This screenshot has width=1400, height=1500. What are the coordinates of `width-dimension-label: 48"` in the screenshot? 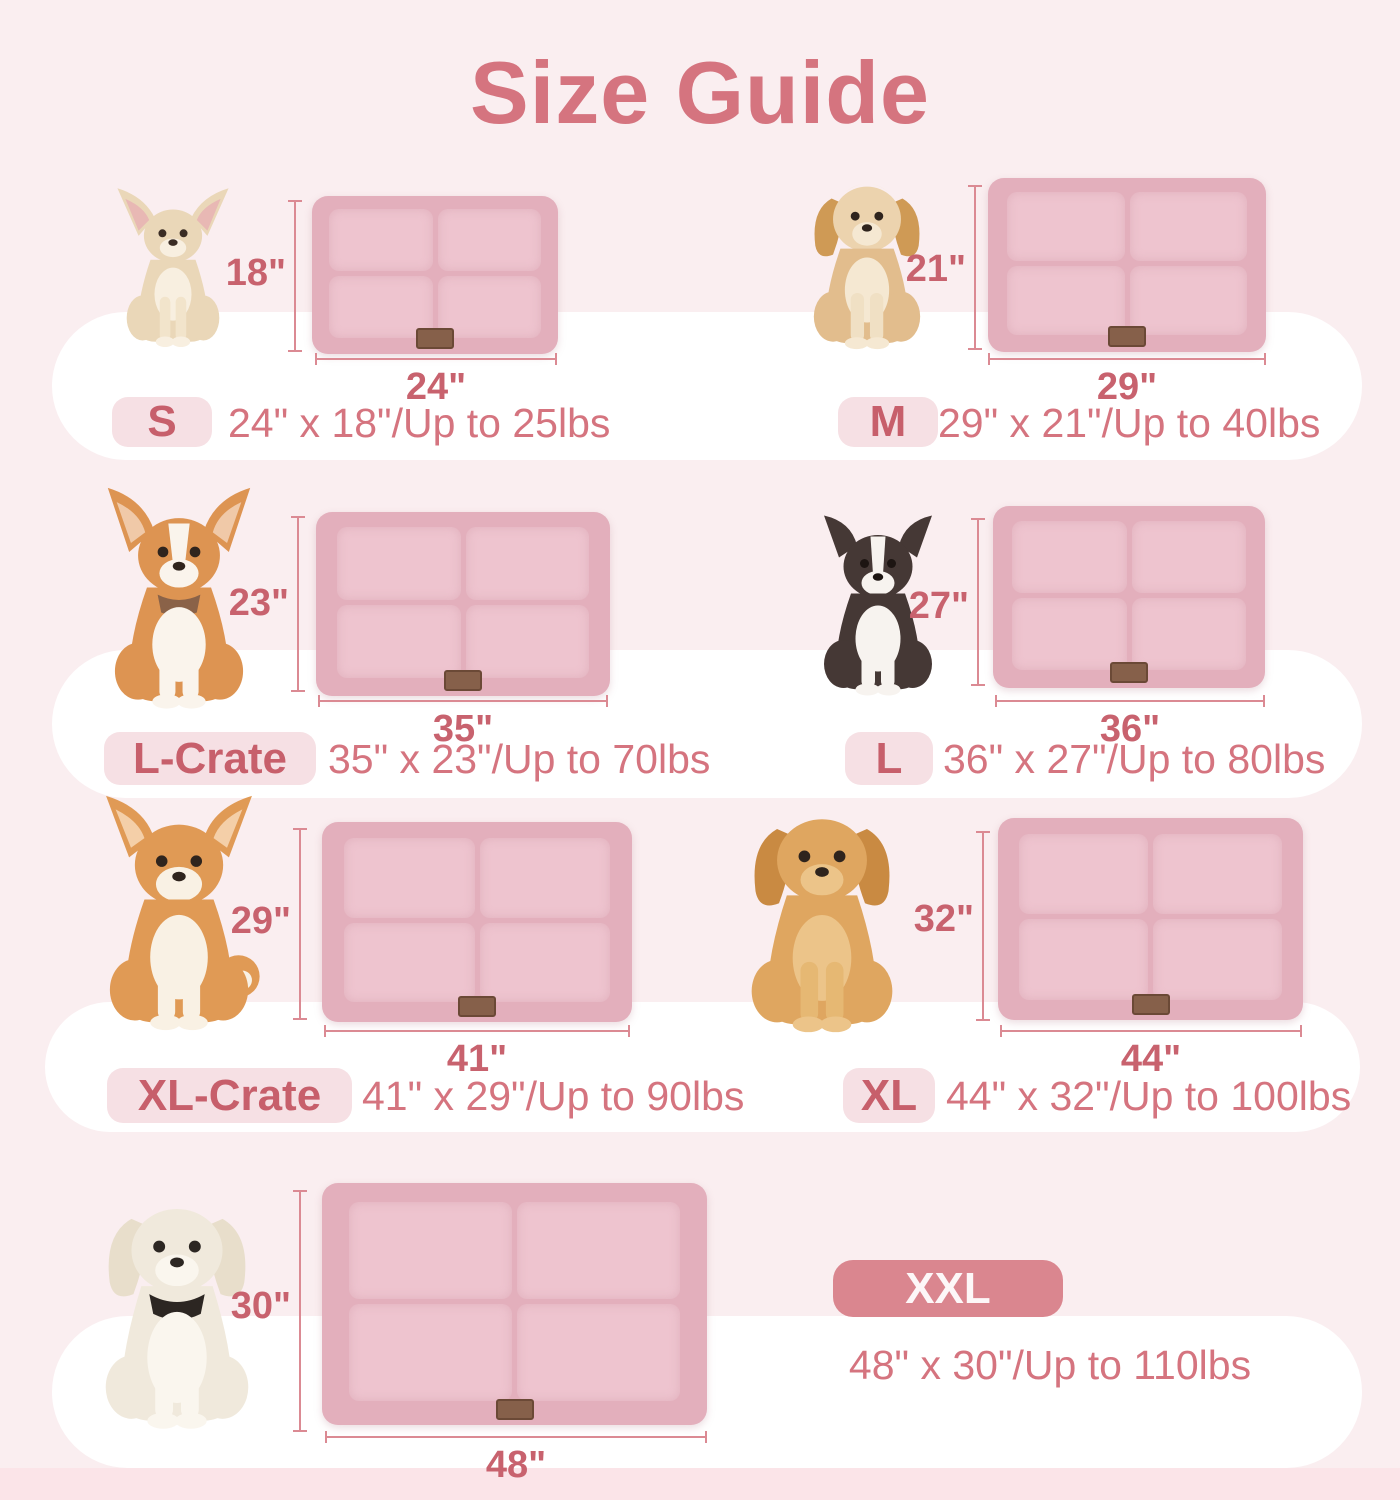 It's located at (516, 1465).